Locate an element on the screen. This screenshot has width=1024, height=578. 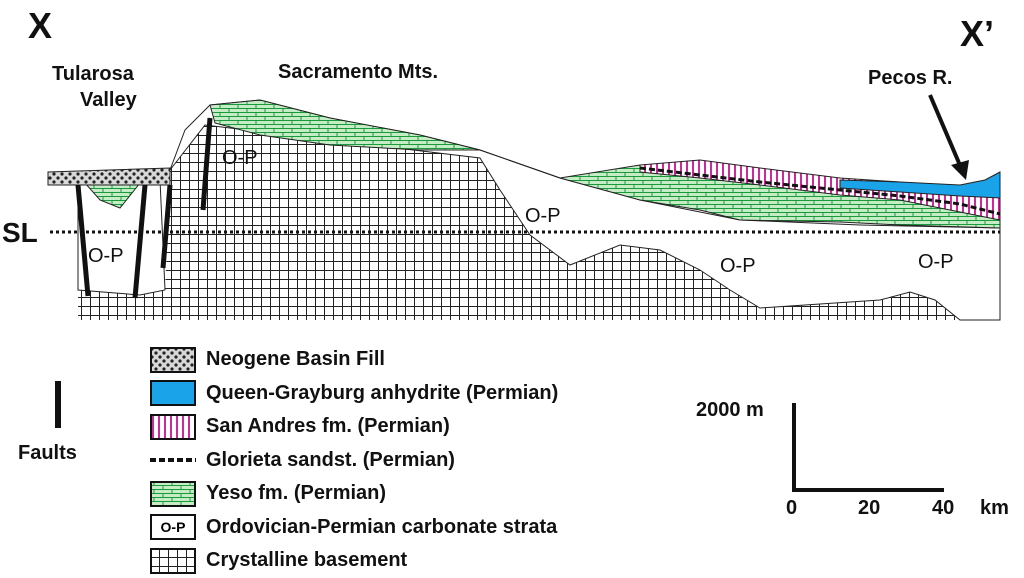
section-end-right: X’ is located at coordinates (977, 33).